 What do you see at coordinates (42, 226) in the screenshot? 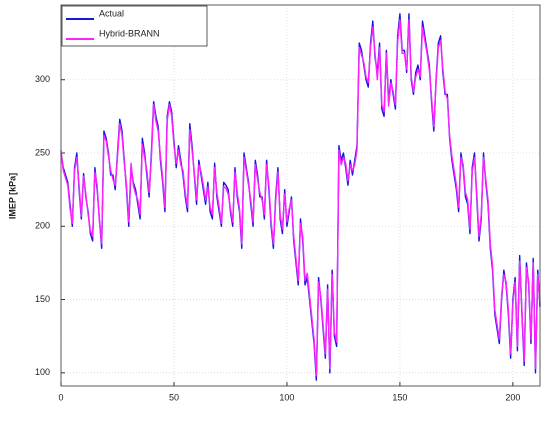
I see `y-tick-label: 200` at bounding box center [42, 226].